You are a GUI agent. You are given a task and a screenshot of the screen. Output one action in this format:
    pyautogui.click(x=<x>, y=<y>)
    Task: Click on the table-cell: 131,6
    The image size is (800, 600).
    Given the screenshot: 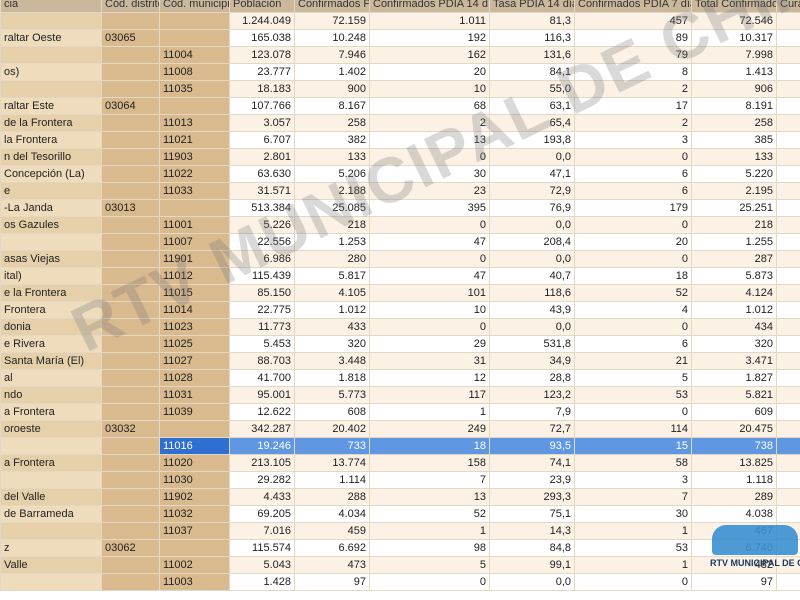 What is the action you would take?
    pyautogui.click(x=532, y=55)
    